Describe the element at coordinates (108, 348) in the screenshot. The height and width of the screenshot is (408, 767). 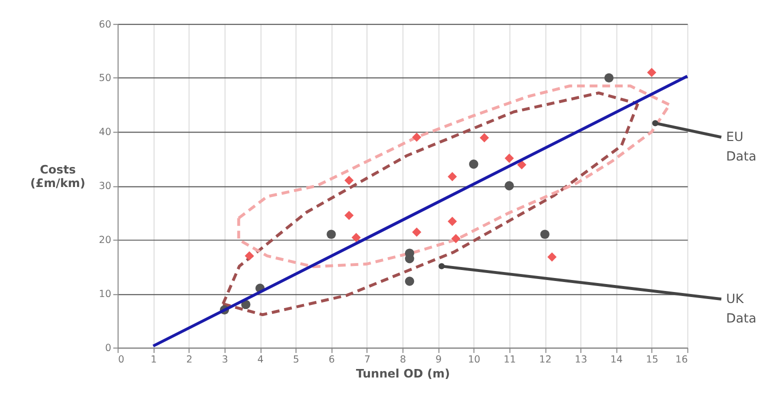
I see `y-tick-label: 0` at that location.